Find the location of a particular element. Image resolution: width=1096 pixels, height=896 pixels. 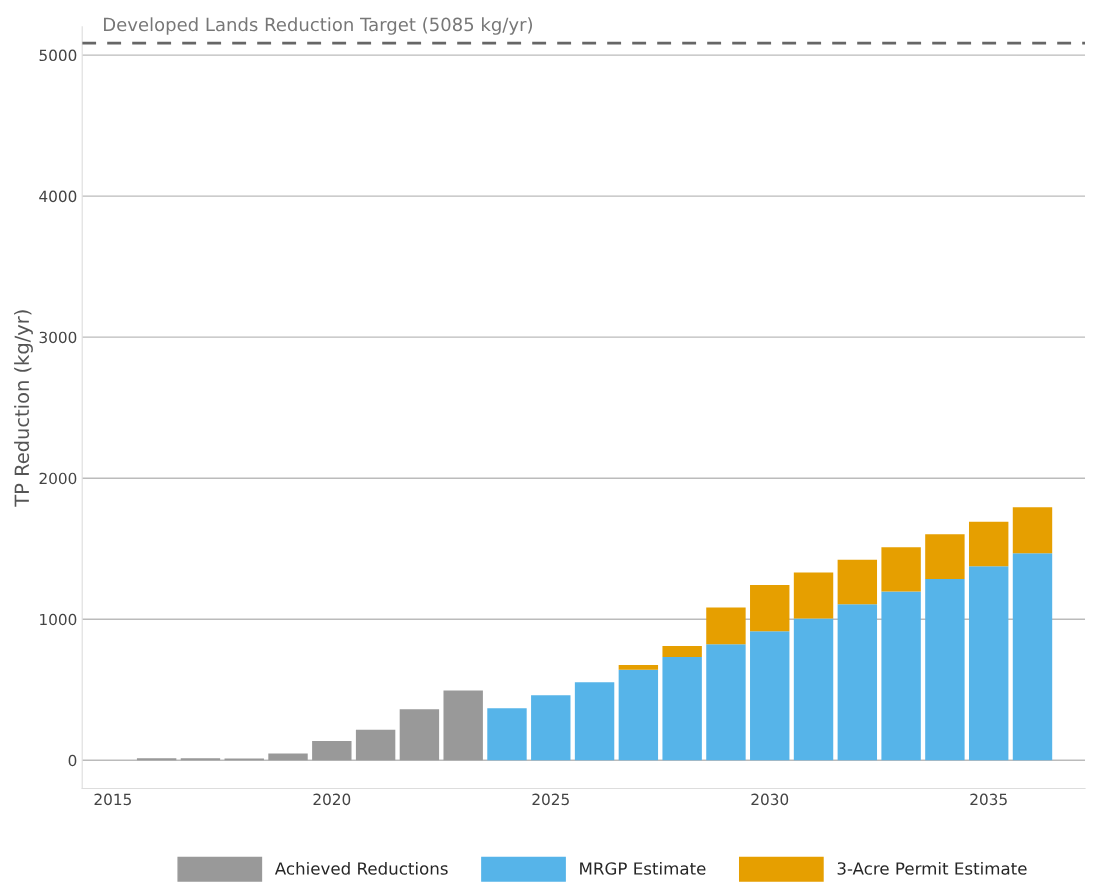

y-tick-label: 2000 is located at coordinates (58, 478).